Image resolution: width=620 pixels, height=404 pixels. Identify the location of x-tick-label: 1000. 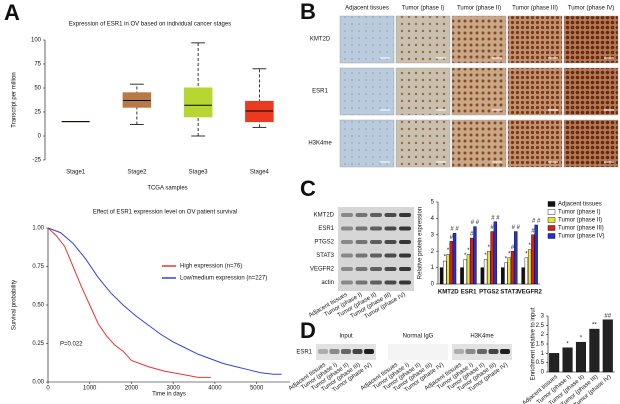
(90, 389).